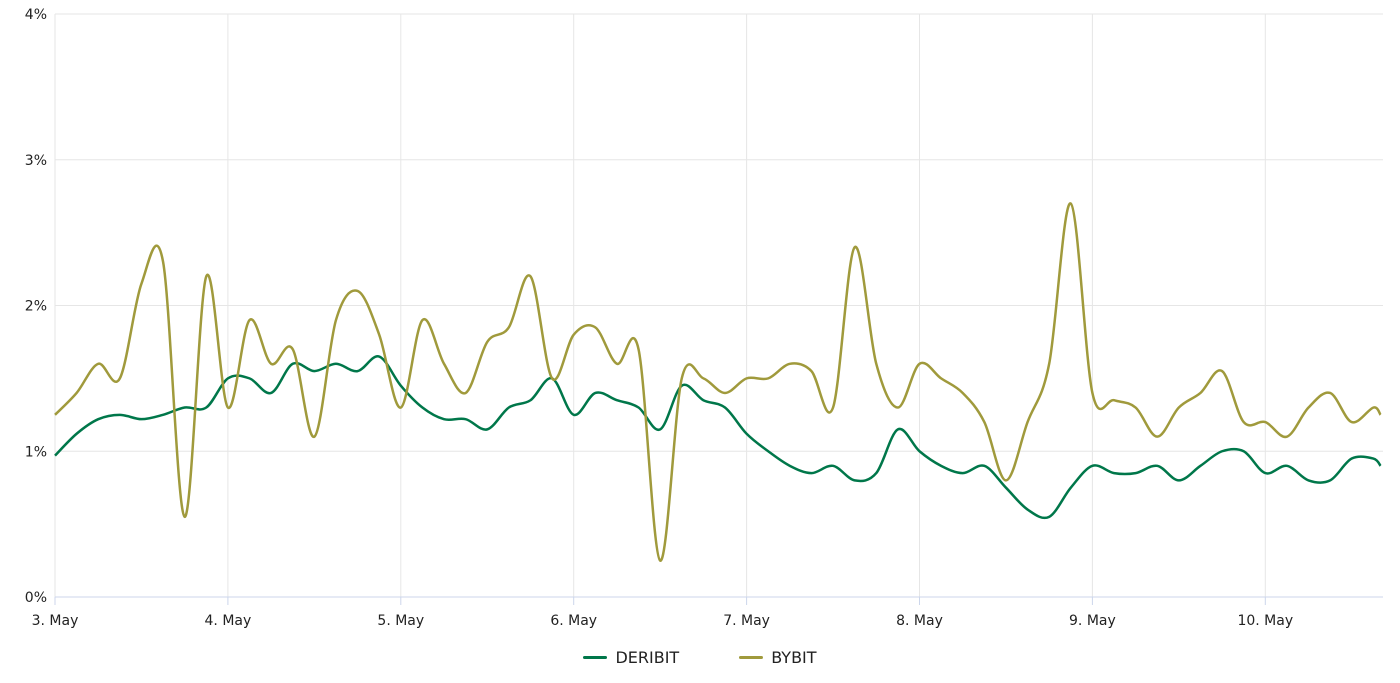 The width and height of the screenshot is (1400, 683). I want to click on legend-item-bybit: BYBIT, so click(778, 657).